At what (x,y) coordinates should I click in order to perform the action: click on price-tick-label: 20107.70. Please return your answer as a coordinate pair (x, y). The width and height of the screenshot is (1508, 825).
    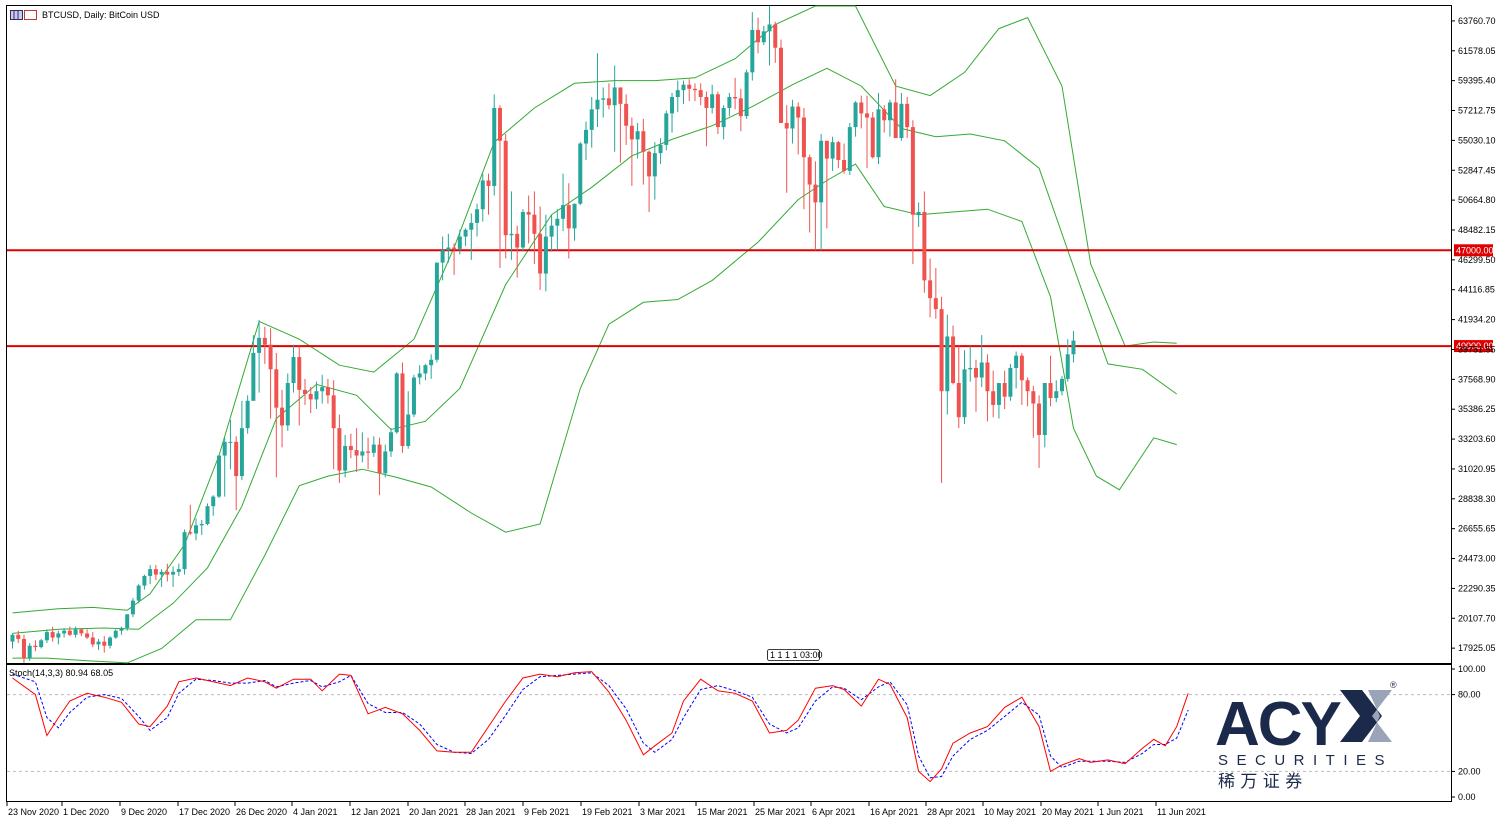
    Looking at the image, I should click on (1477, 618).